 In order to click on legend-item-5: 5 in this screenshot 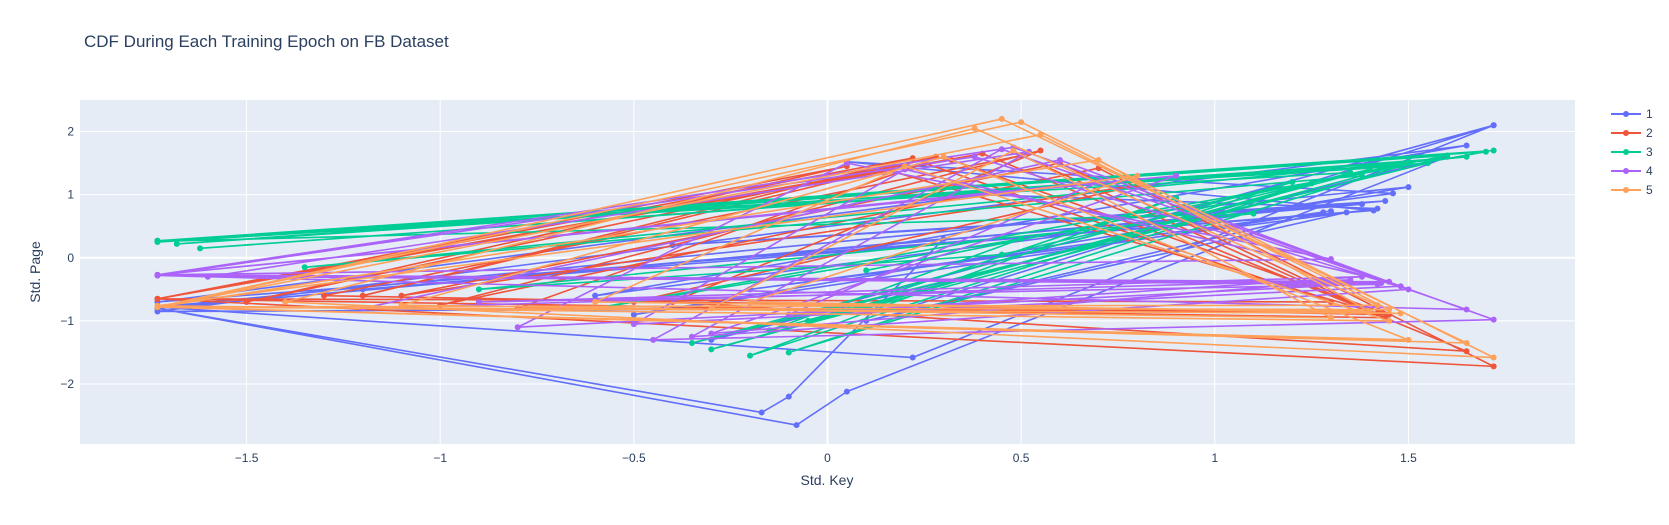, I will do `click(1632, 190)`.